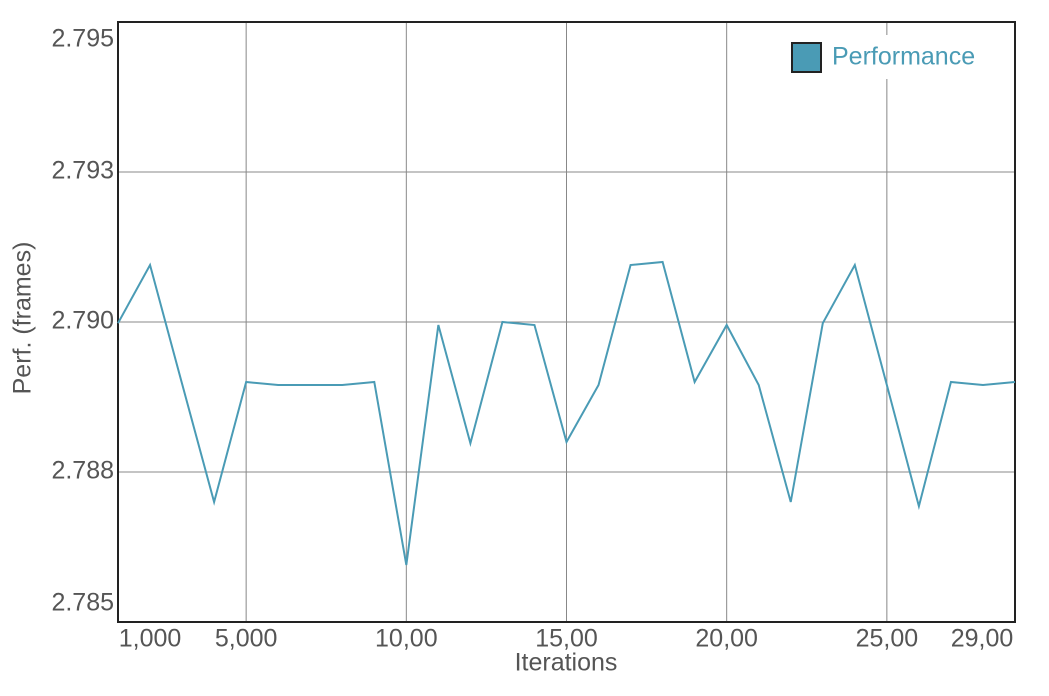 This screenshot has width=1049, height=696. What do you see at coordinates (82, 603) in the screenshot?
I see `y-tick-label: 2.785` at bounding box center [82, 603].